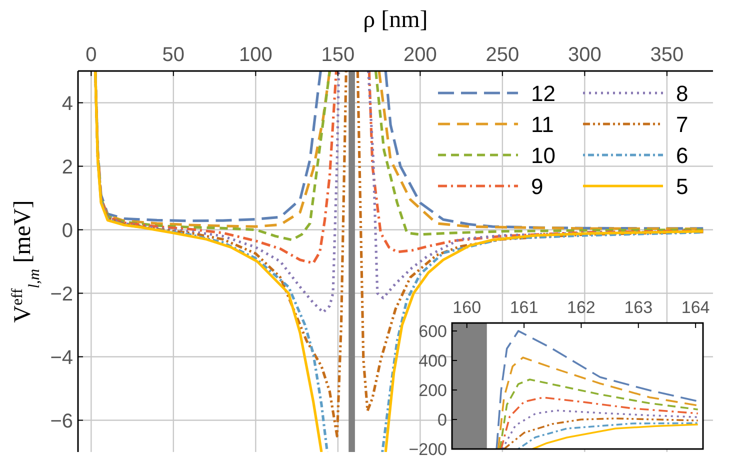 This screenshot has height=464, width=733. I want to click on x-tick-label: 300, so click(585, 55).